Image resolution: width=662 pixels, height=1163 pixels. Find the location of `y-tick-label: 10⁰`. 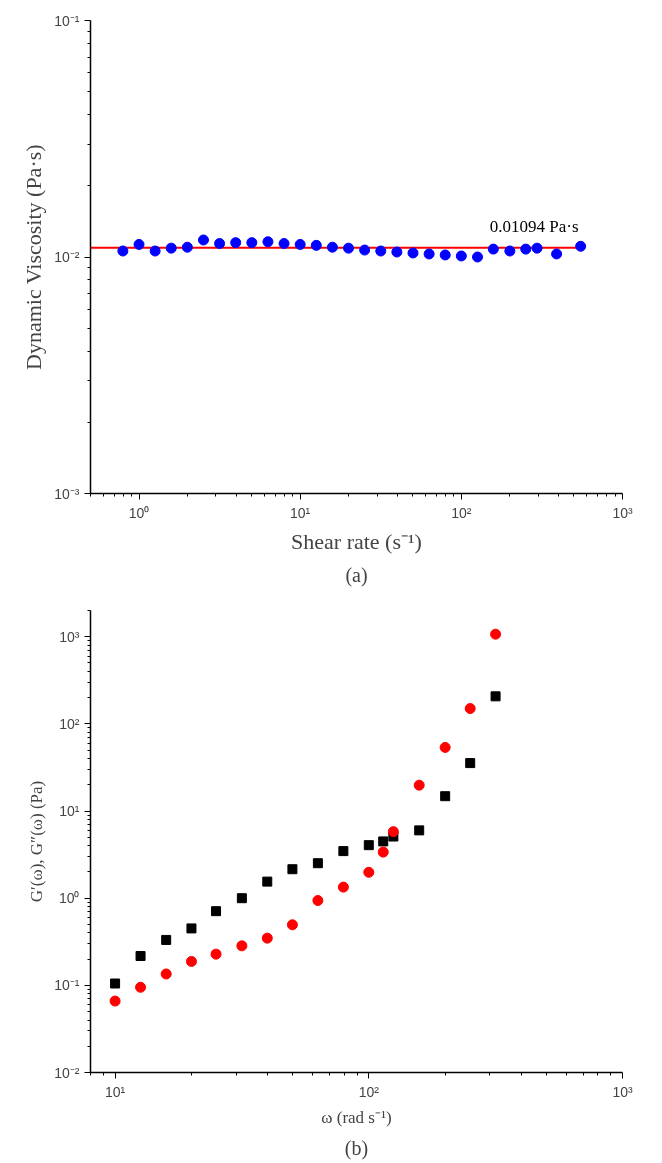

y-tick-label: 10⁰ is located at coordinates (69, 898).